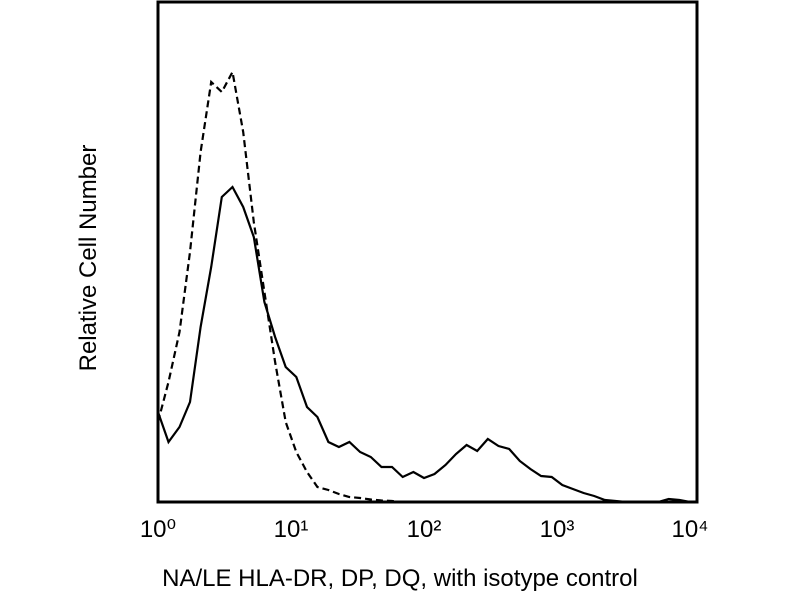 This screenshot has width=800, height=600. I want to click on x-tick-label: 10⁴, so click(689, 529).